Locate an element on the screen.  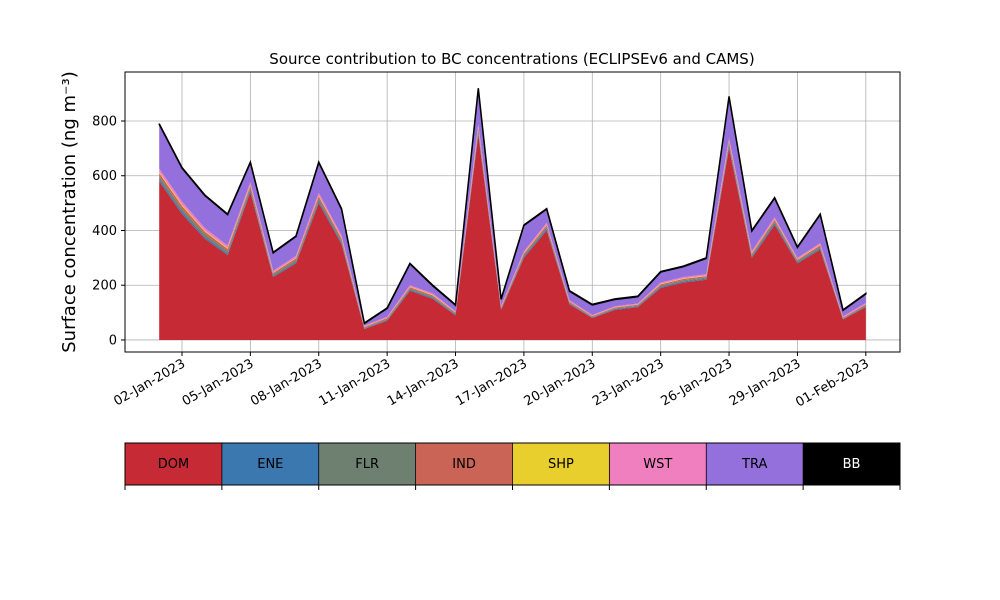
x-tick-label: 02-Jan-2023 is located at coordinates (149, 382).